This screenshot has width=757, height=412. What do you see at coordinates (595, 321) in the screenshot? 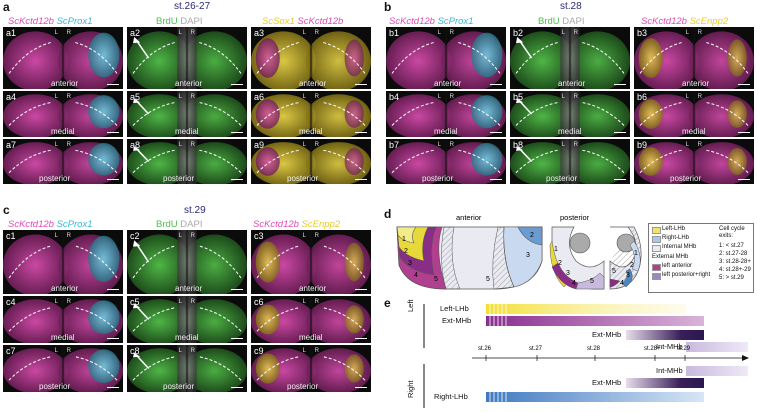
I see `bar-ext-mhb-left` at bounding box center [595, 321].